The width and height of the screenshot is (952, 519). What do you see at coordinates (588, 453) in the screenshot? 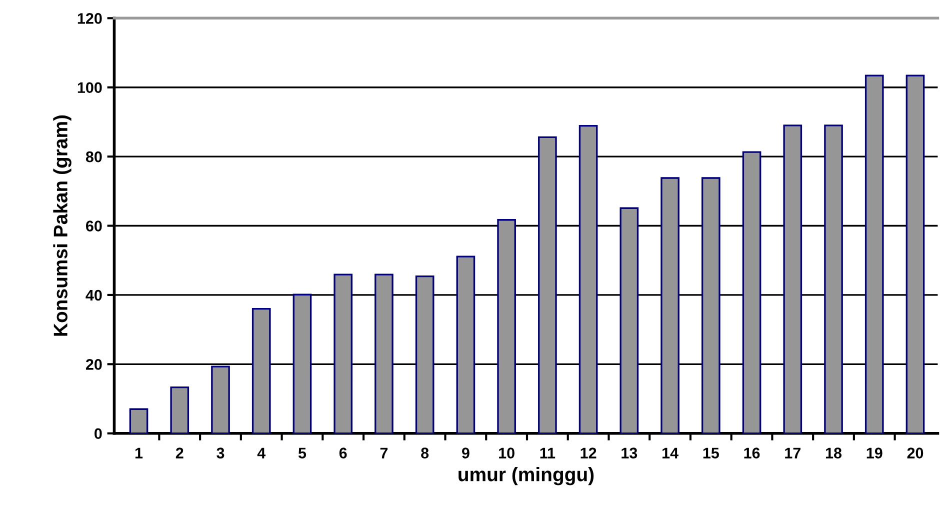
I see `x-tick-label: 12` at bounding box center [588, 453].